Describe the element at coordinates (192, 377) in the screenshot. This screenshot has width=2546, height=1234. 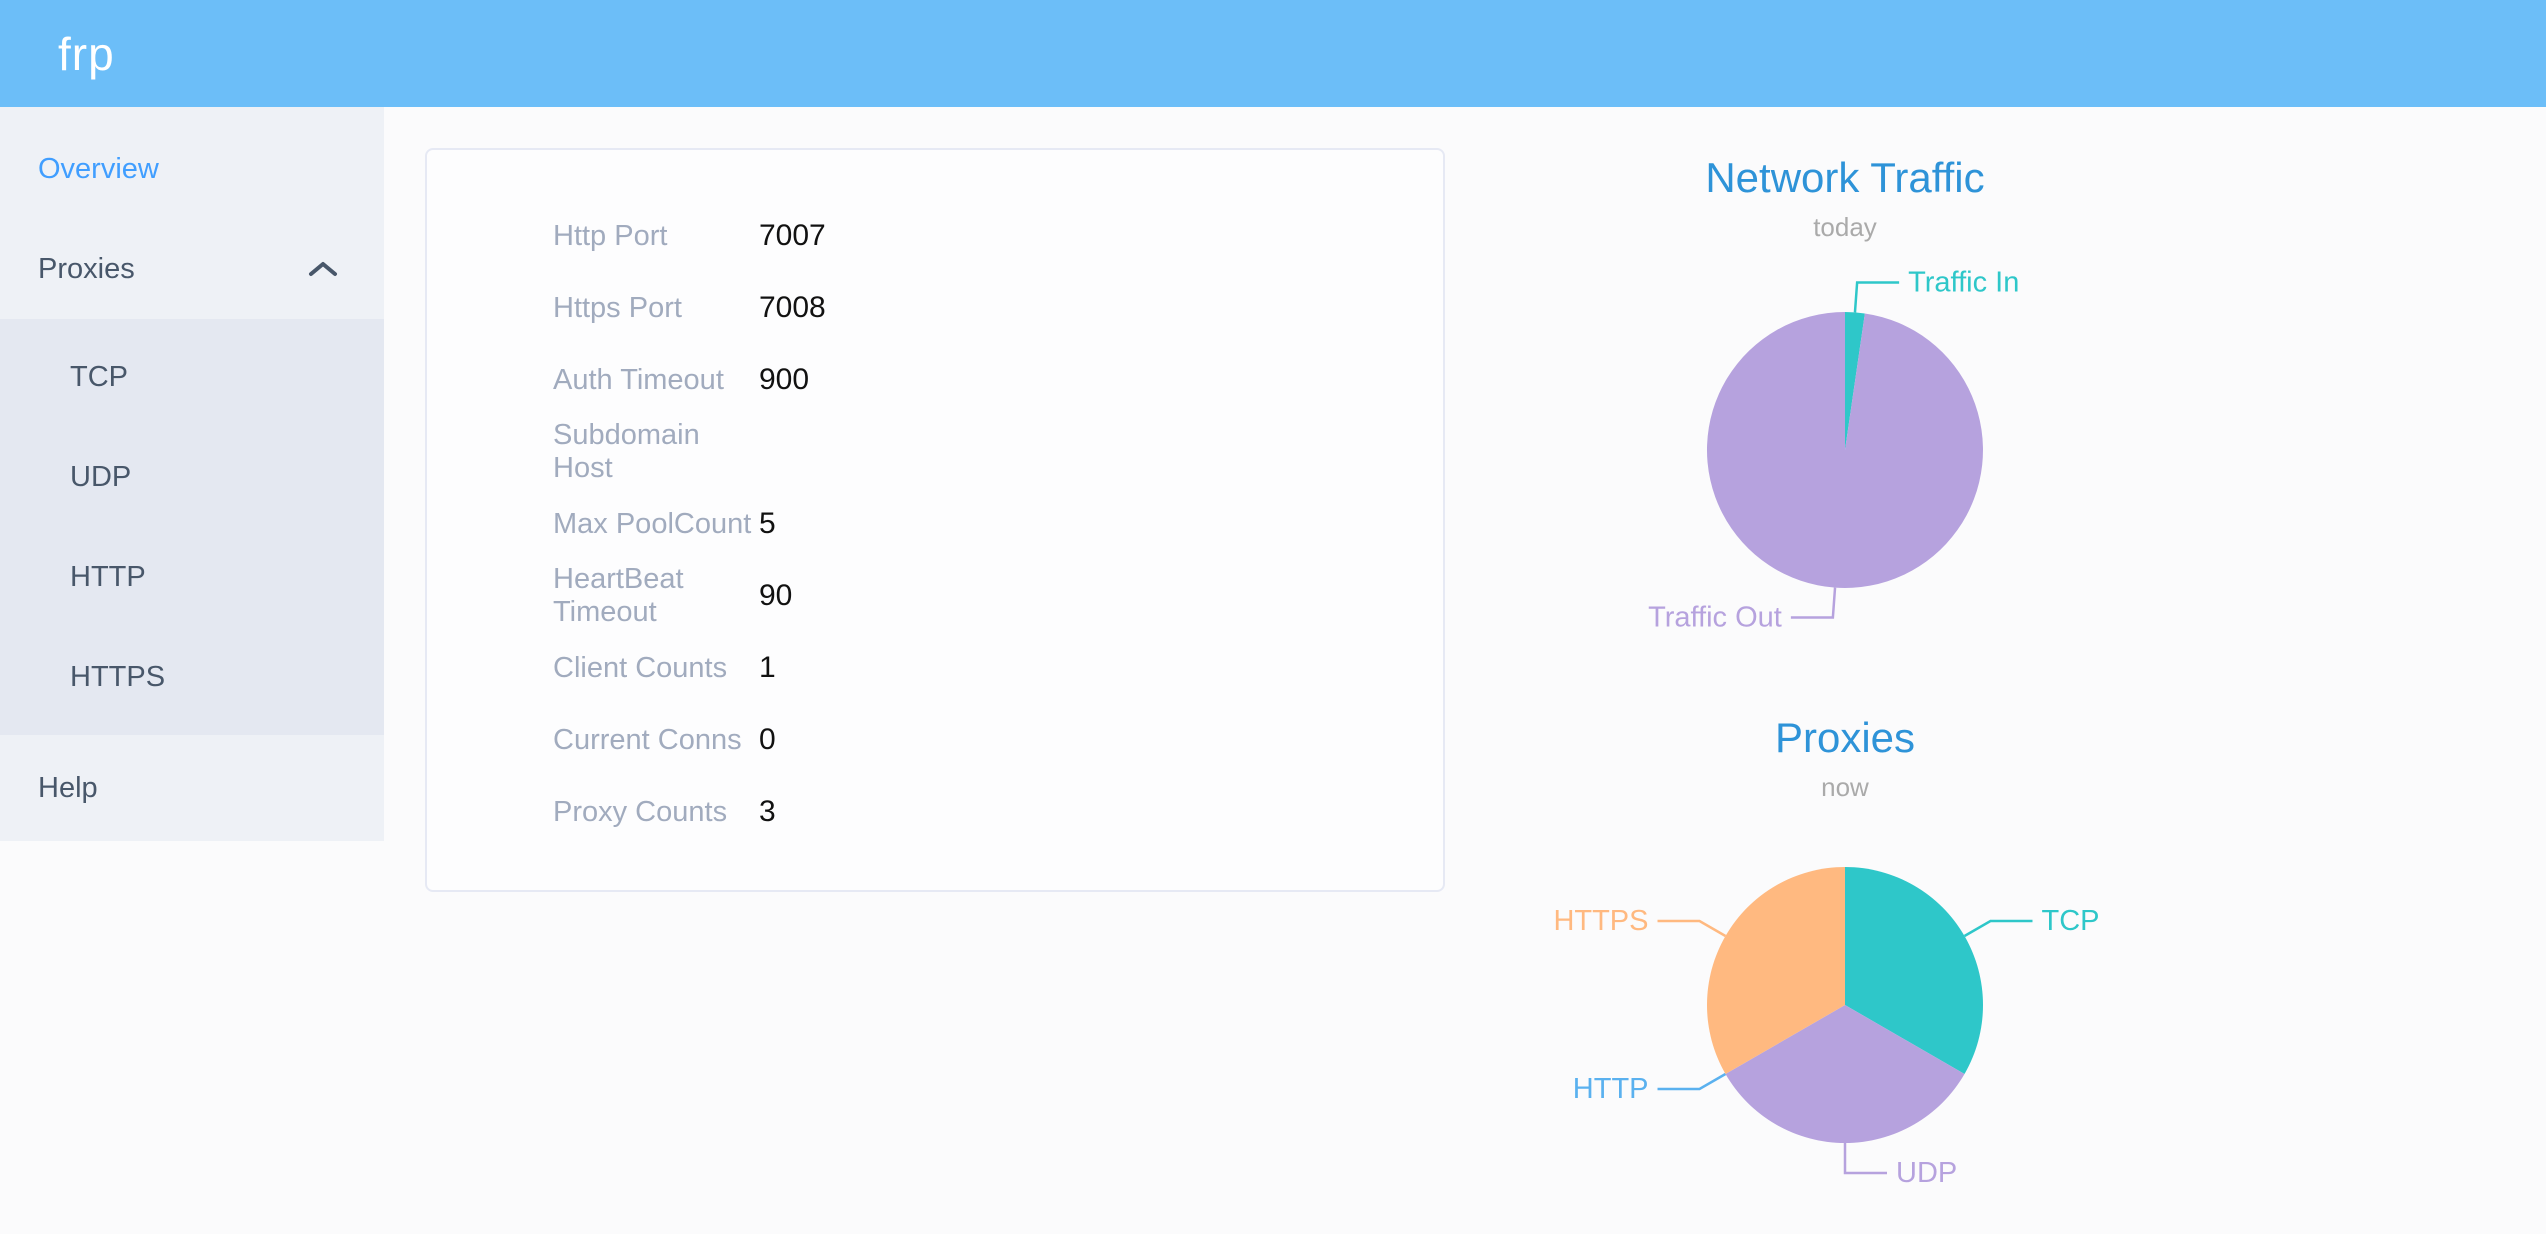
I see `sidebar-item-tcp: TCP` at that location.